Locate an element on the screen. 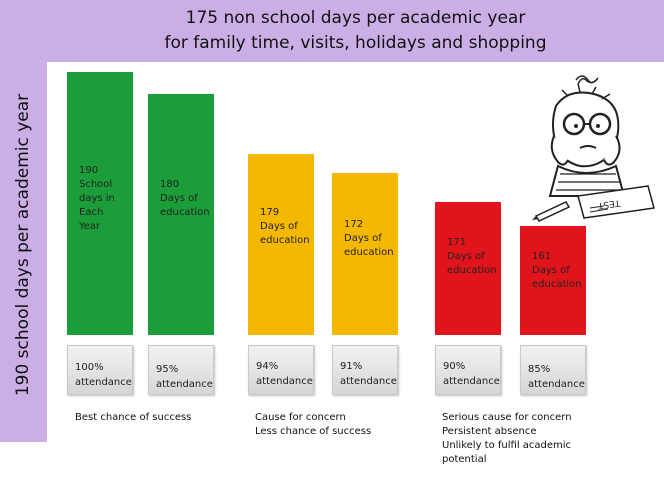  svg-text: TEST is located at coordinates (609, 203).